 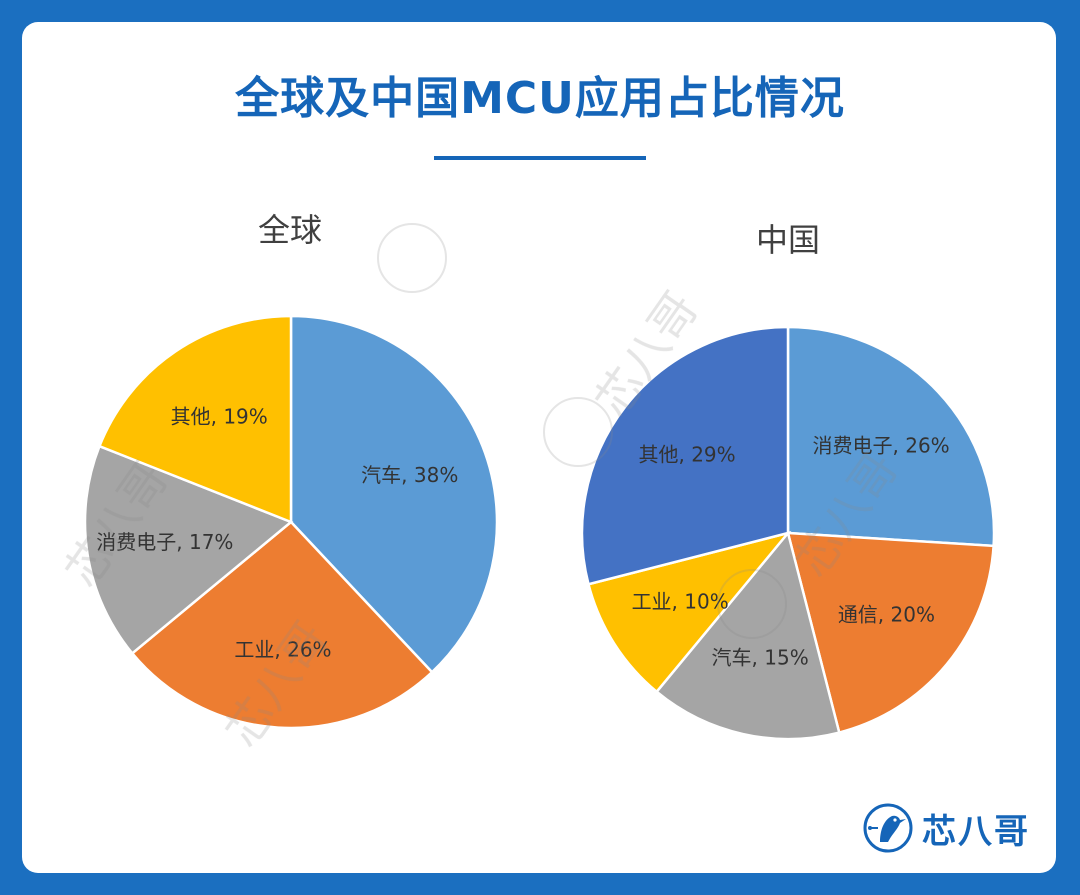 What do you see at coordinates (886, 614) in the screenshot?
I see `pie-slice-label: 通信, 20%` at bounding box center [886, 614].